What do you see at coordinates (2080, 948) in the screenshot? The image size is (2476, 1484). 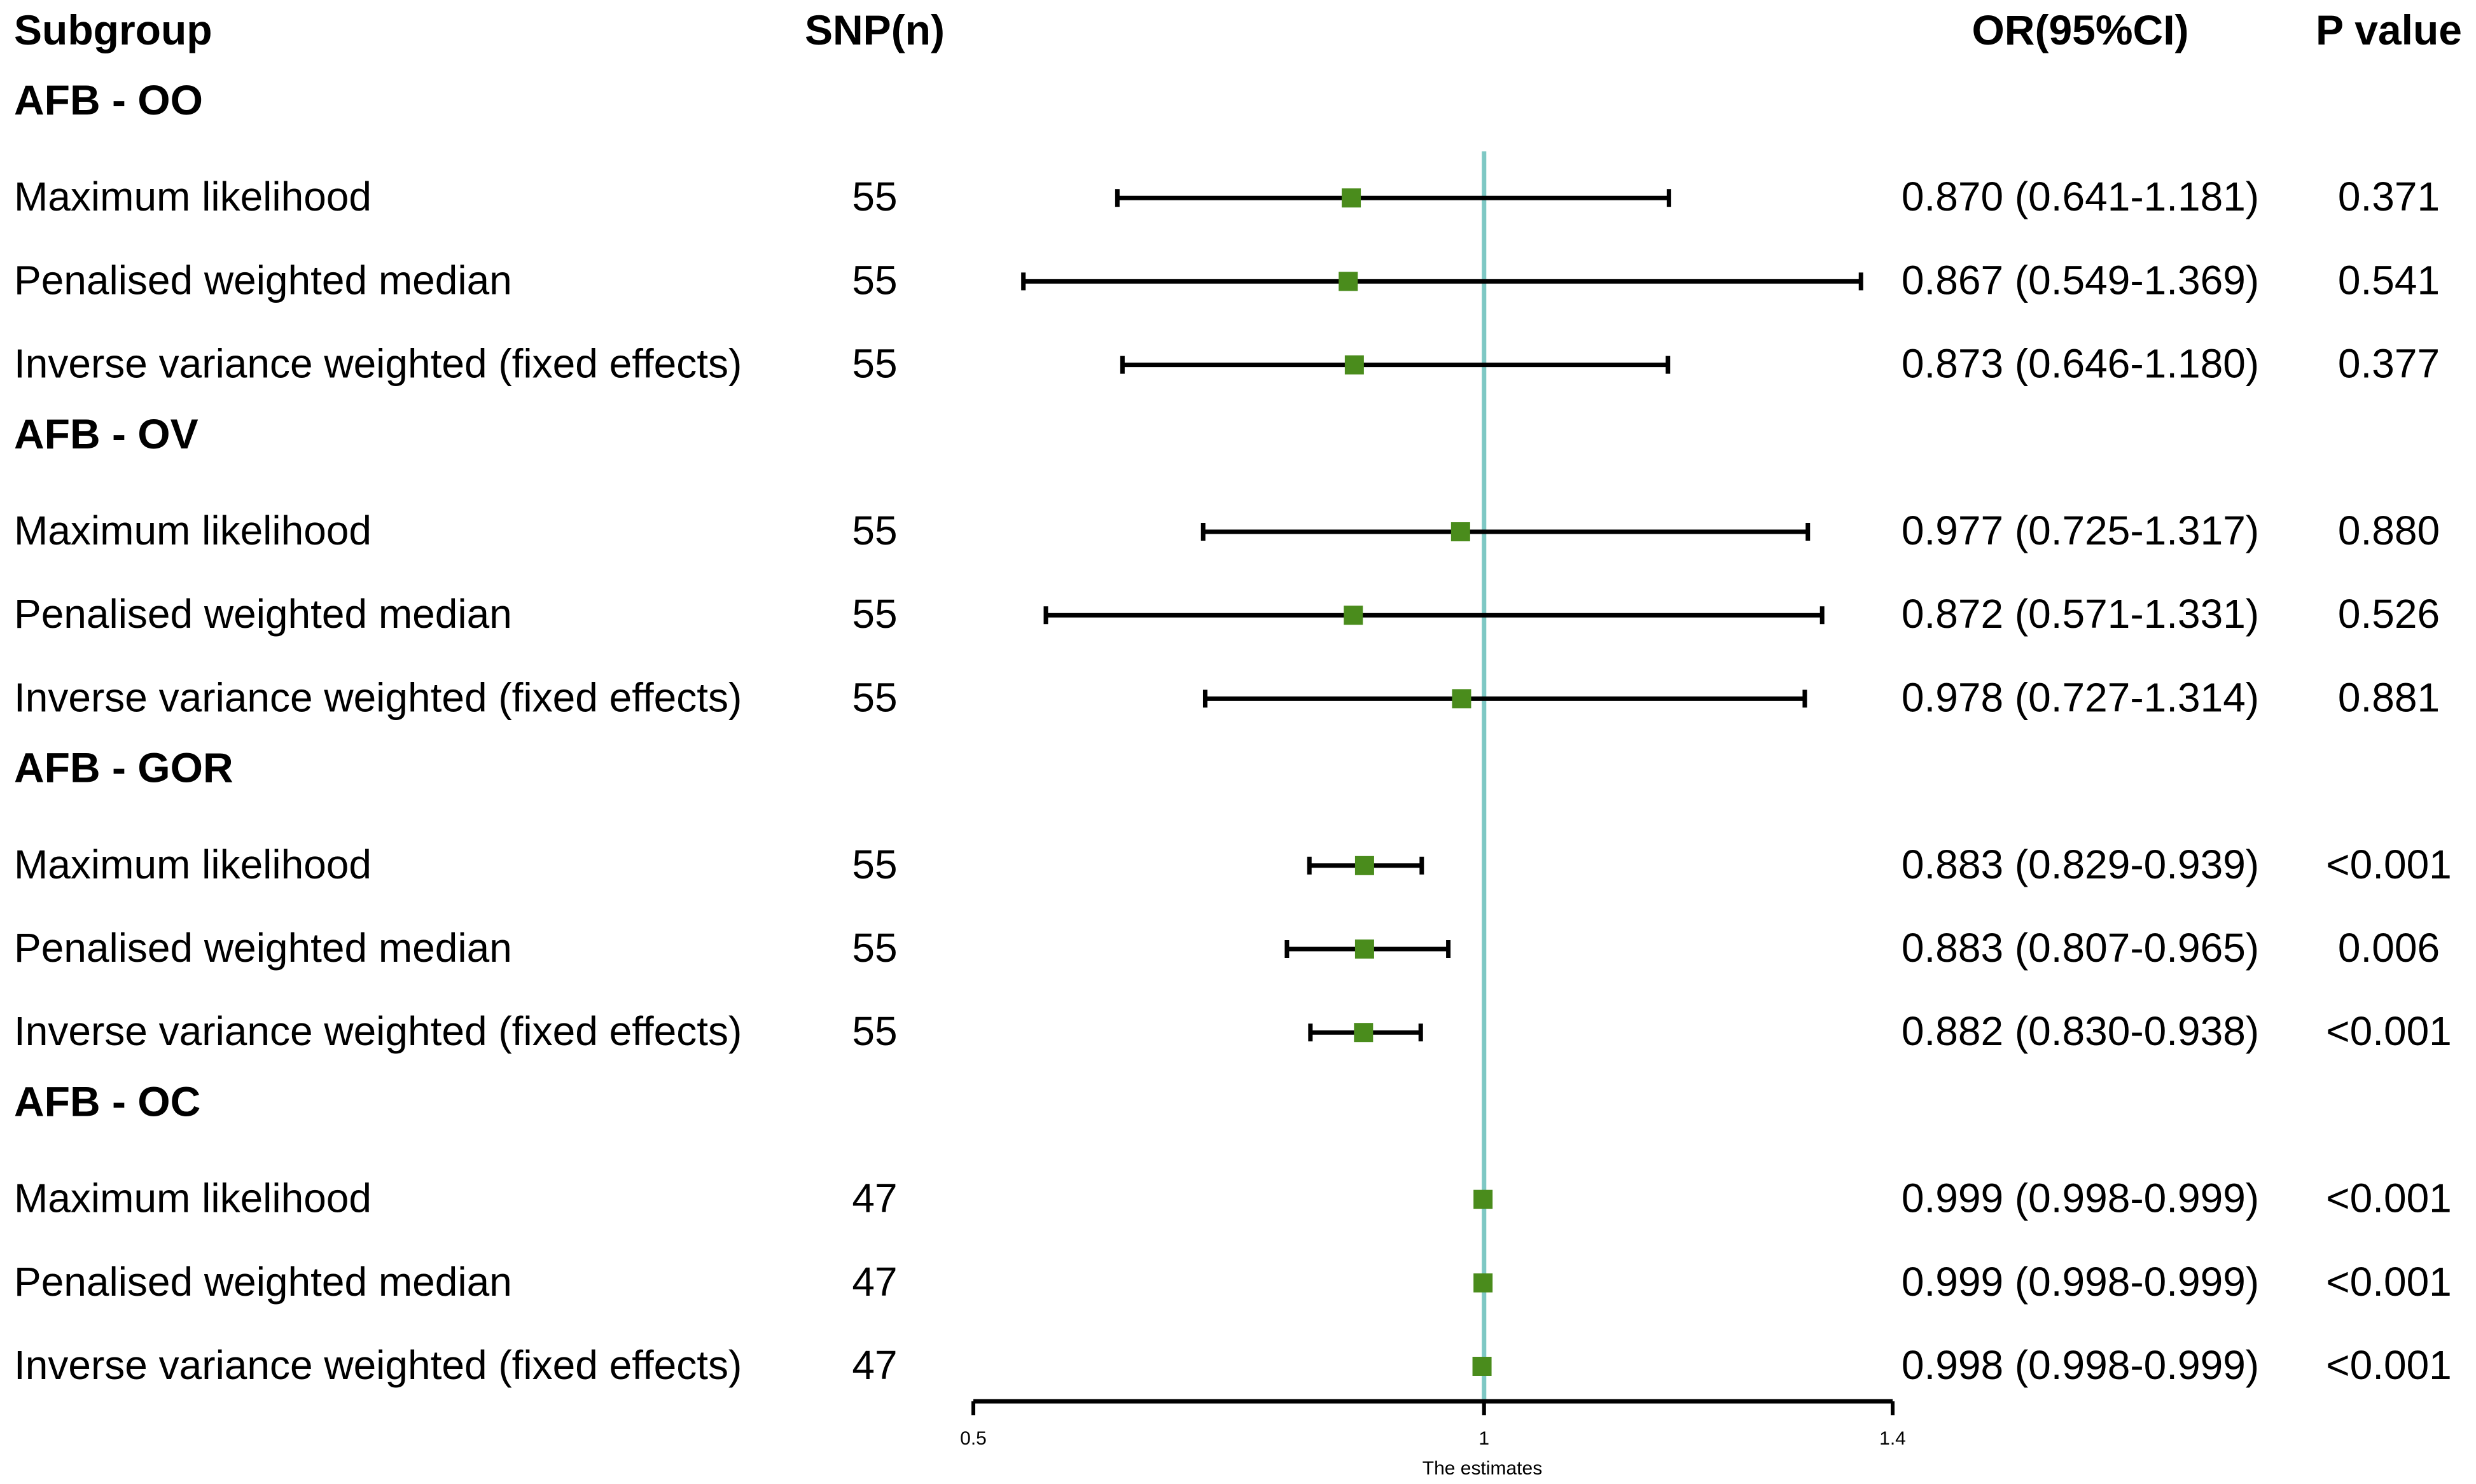 I see `or-ci-text: 0.883 (0.807-0.965)` at bounding box center [2080, 948].